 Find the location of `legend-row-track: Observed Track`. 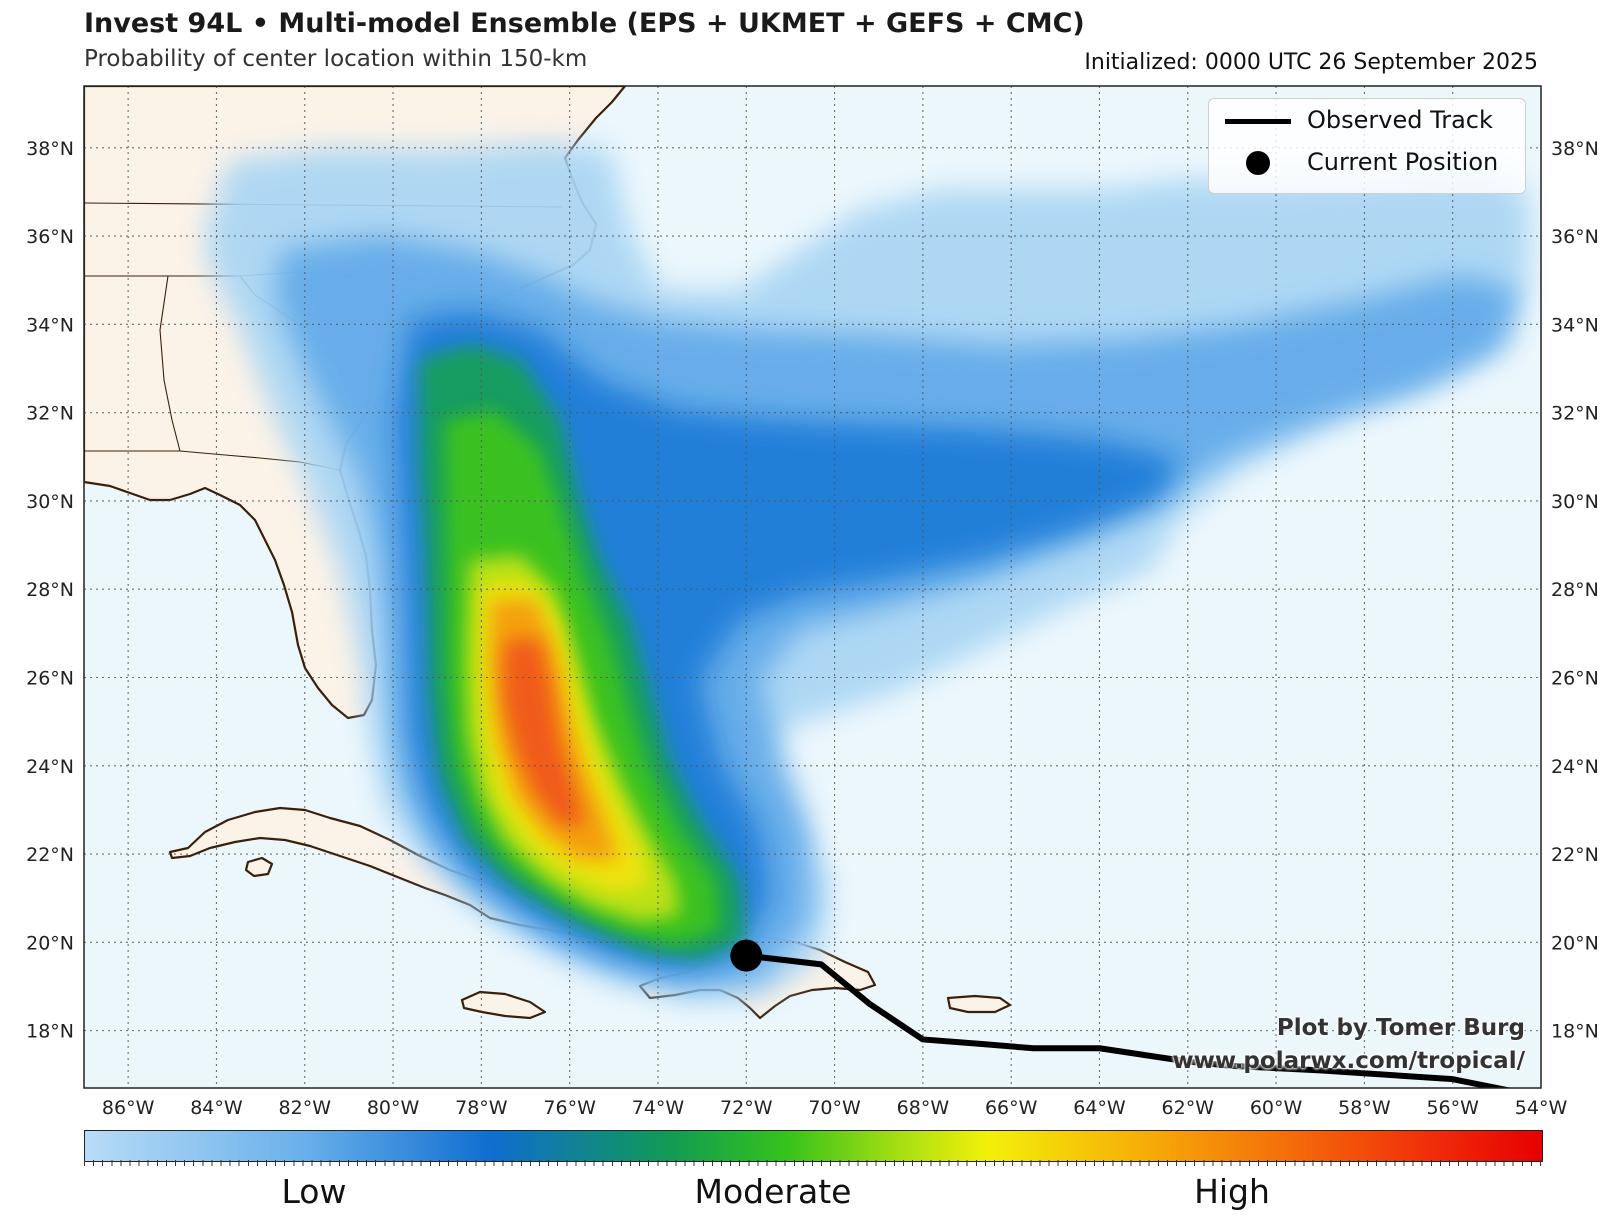

legend-row-track: Observed Track is located at coordinates (1367, 121).